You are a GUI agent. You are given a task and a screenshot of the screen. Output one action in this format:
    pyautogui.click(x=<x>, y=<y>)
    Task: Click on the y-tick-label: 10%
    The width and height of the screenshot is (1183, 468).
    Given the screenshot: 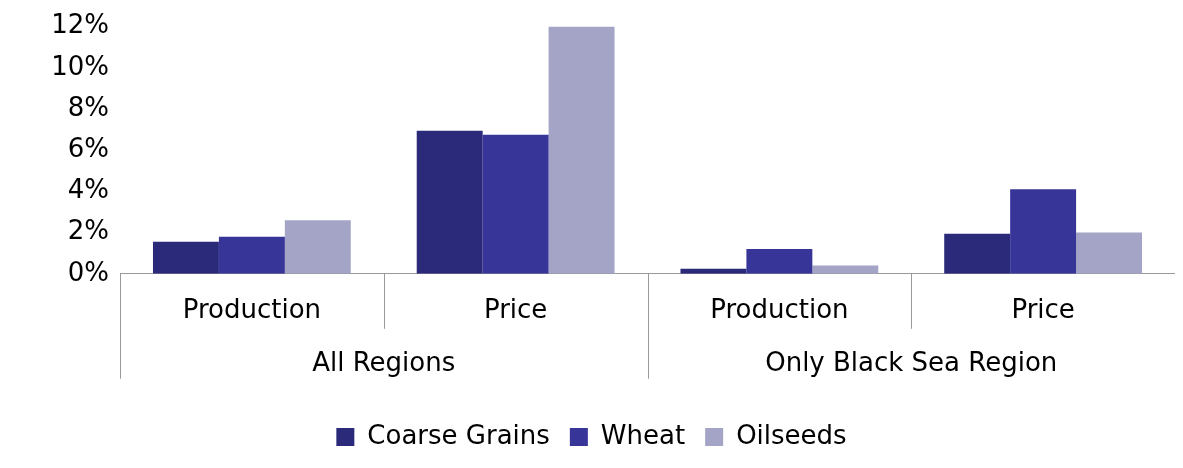 What is the action you would take?
    pyautogui.click(x=80, y=65)
    